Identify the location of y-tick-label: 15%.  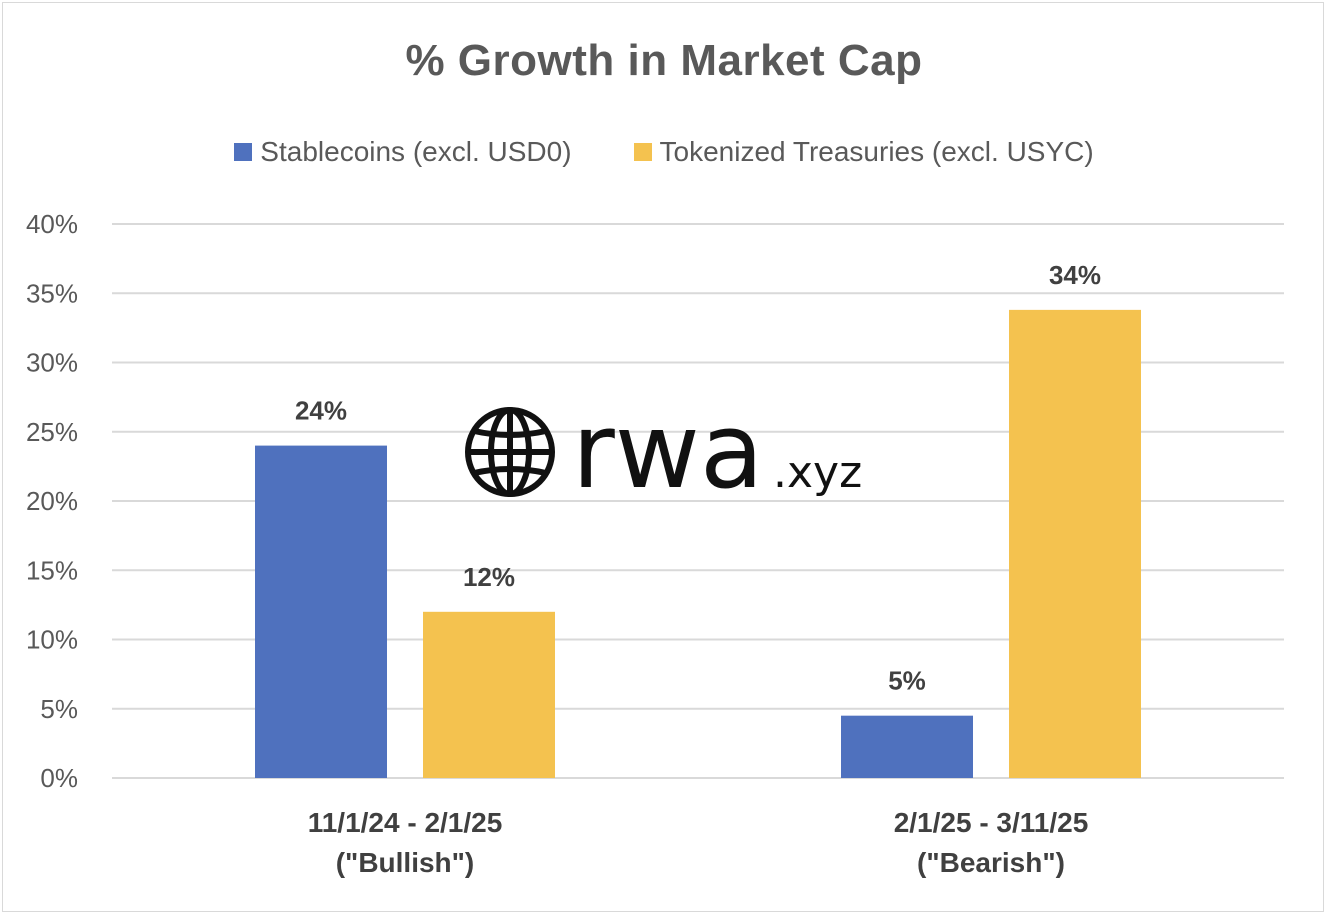
(52, 570).